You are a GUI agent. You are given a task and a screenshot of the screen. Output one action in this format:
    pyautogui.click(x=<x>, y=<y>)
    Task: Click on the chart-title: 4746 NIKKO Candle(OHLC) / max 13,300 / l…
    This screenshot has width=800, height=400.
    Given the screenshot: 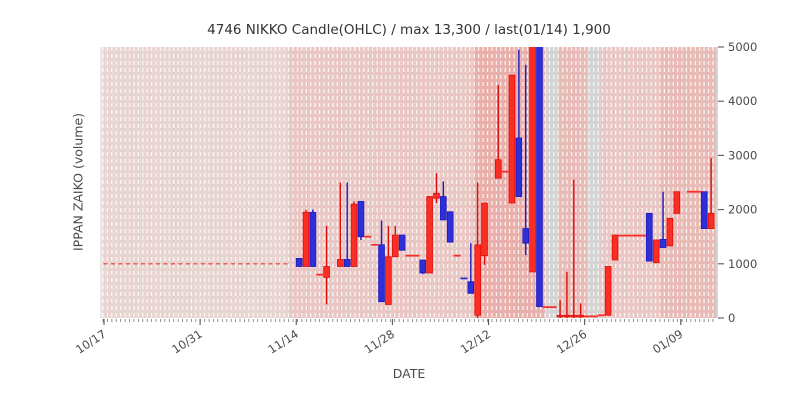 What is the action you would take?
    pyautogui.click(x=409, y=30)
    